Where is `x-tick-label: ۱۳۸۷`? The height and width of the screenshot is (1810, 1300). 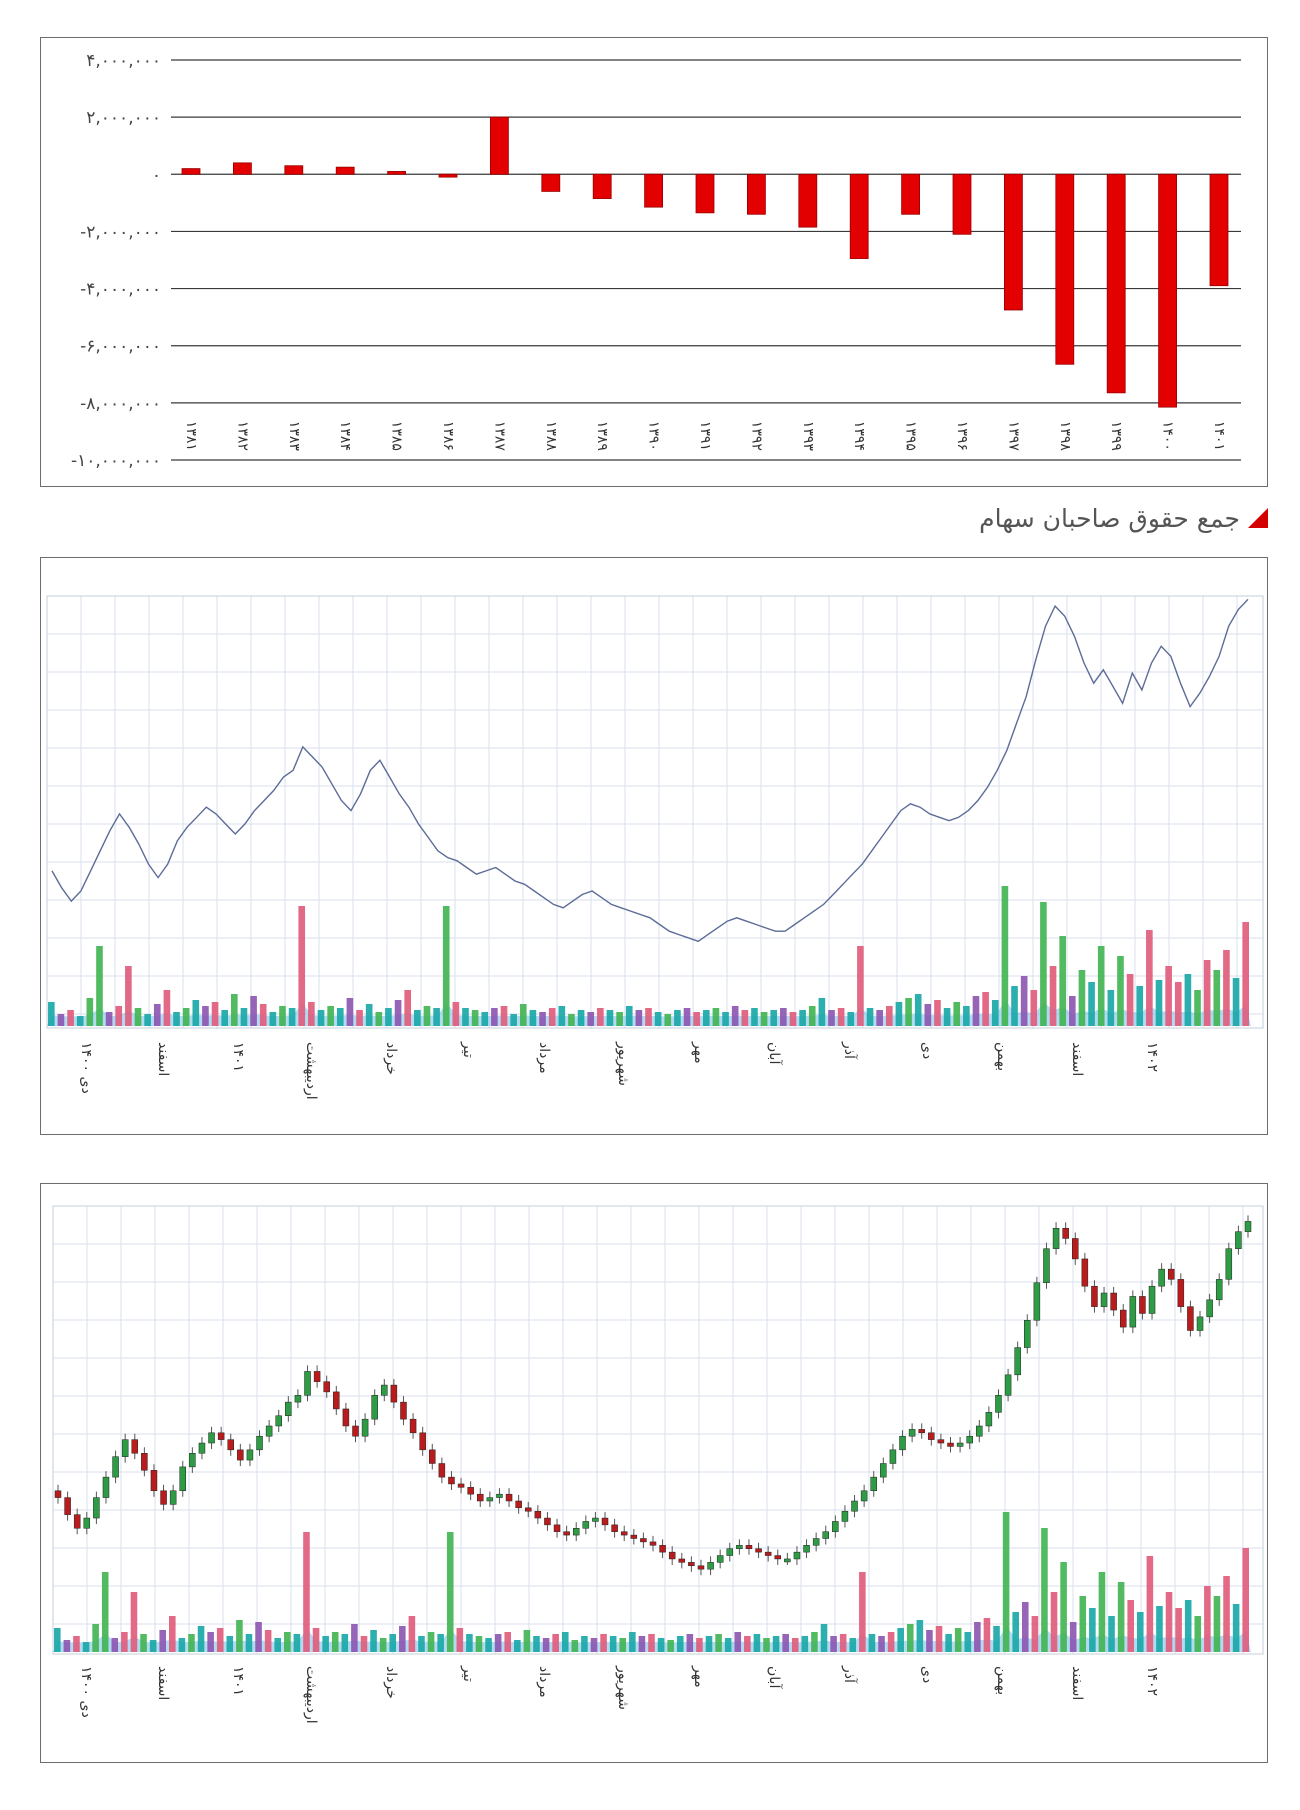 x-tick-label: ۱۳۸۷ is located at coordinates (499, 436).